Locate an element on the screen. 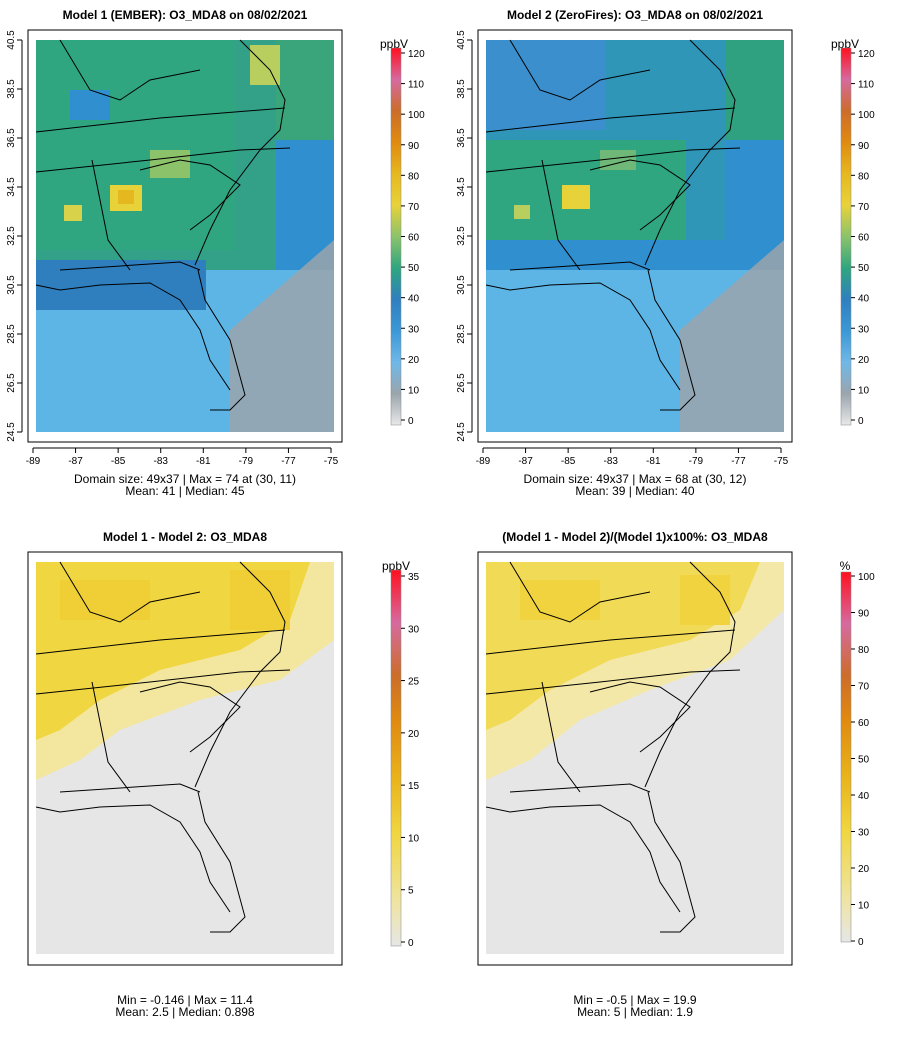 The height and width of the screenshot is (1045, 900). panel-title: Model 1 - Model 2: O3_MDA8 is located at coordinates (185, 537).